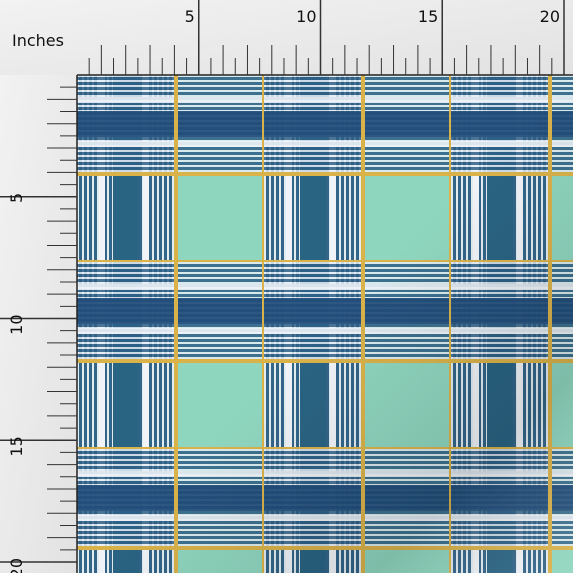  What do you see at coordinates (306, 16) in the screenshot?
I see `top-ruler-label: 10` at bounding box center [306, 16].